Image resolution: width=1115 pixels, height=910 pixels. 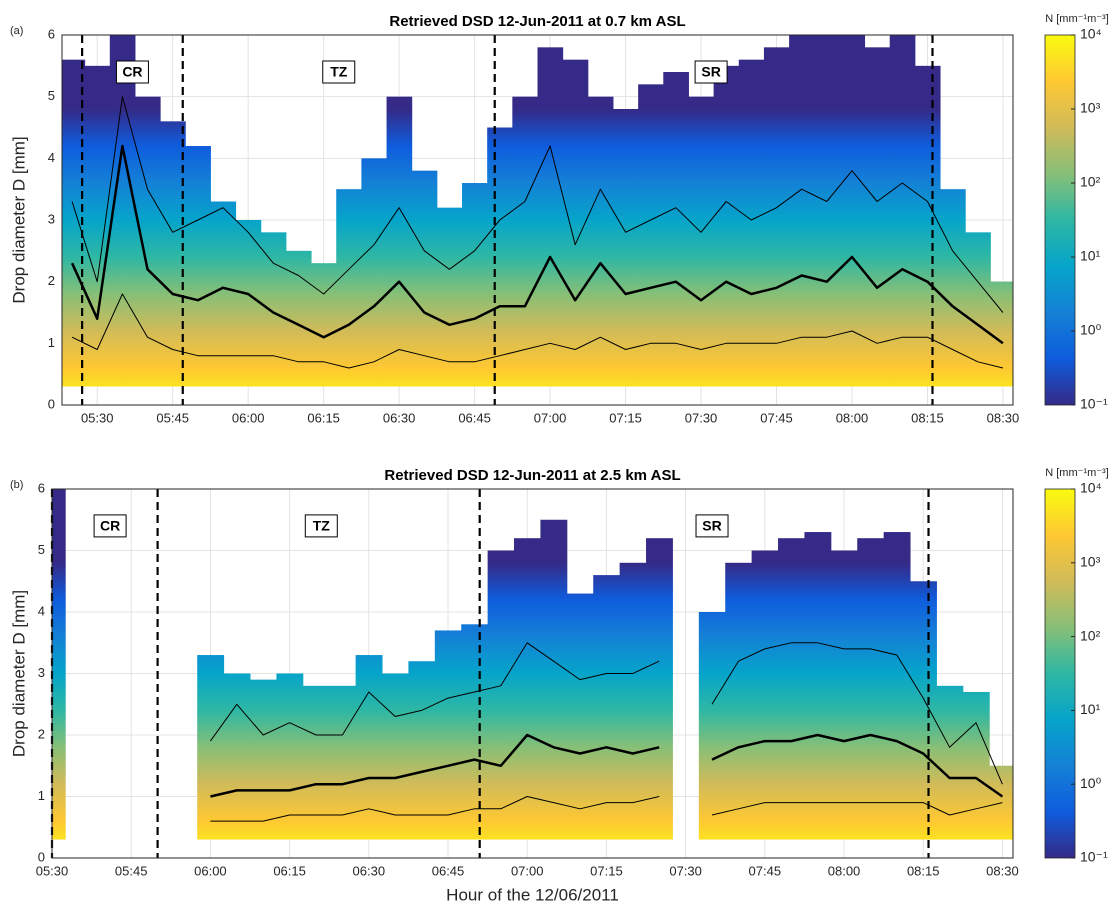 What do you see at coordinates (776, 417) in the screenshot?
I see `x-tick-label: 07:45` at bounding box center [776, 417].